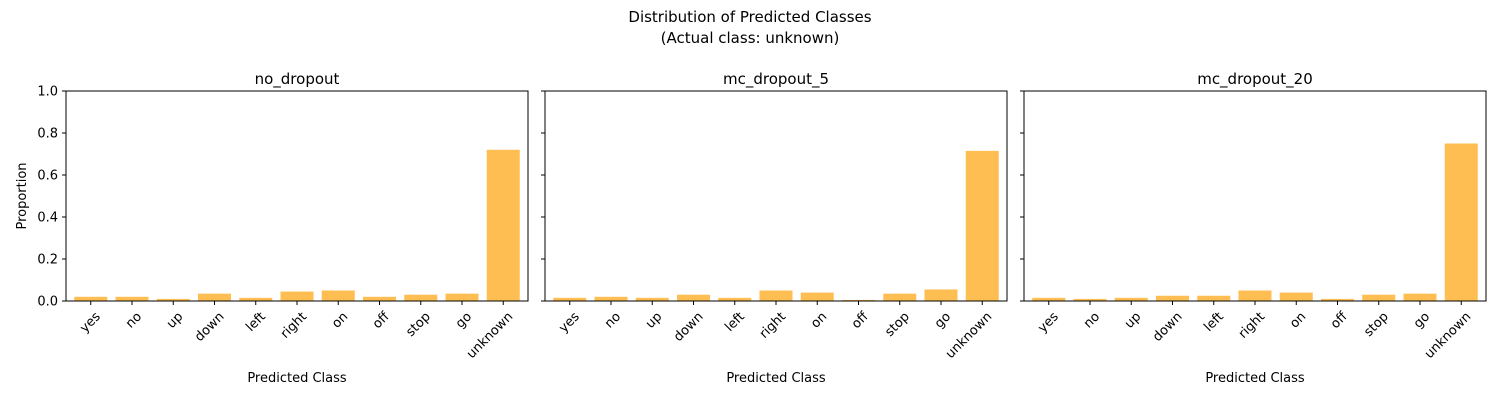  I want to click on y-tick-label: 0.2, so click(47, 260).